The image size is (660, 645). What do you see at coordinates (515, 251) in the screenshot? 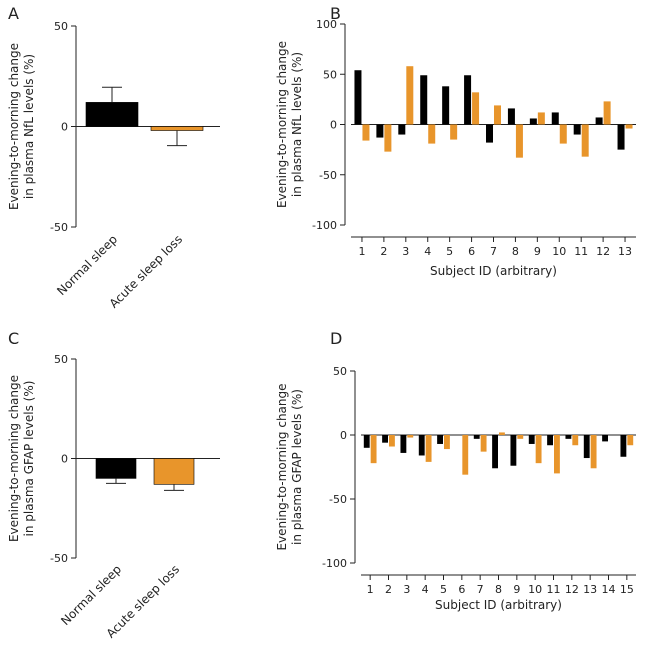
I see `x-tick-label: 8` at bounding box center [515, 251].